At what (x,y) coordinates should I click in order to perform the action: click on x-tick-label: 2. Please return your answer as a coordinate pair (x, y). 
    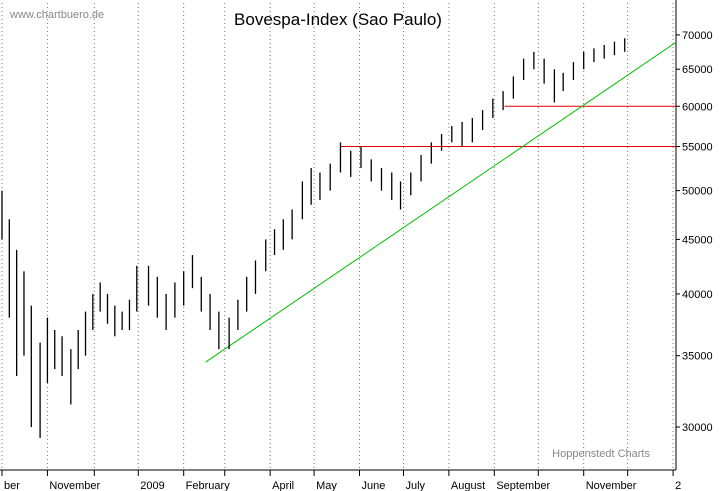
    Looking at the image, I should click on (678, 485).